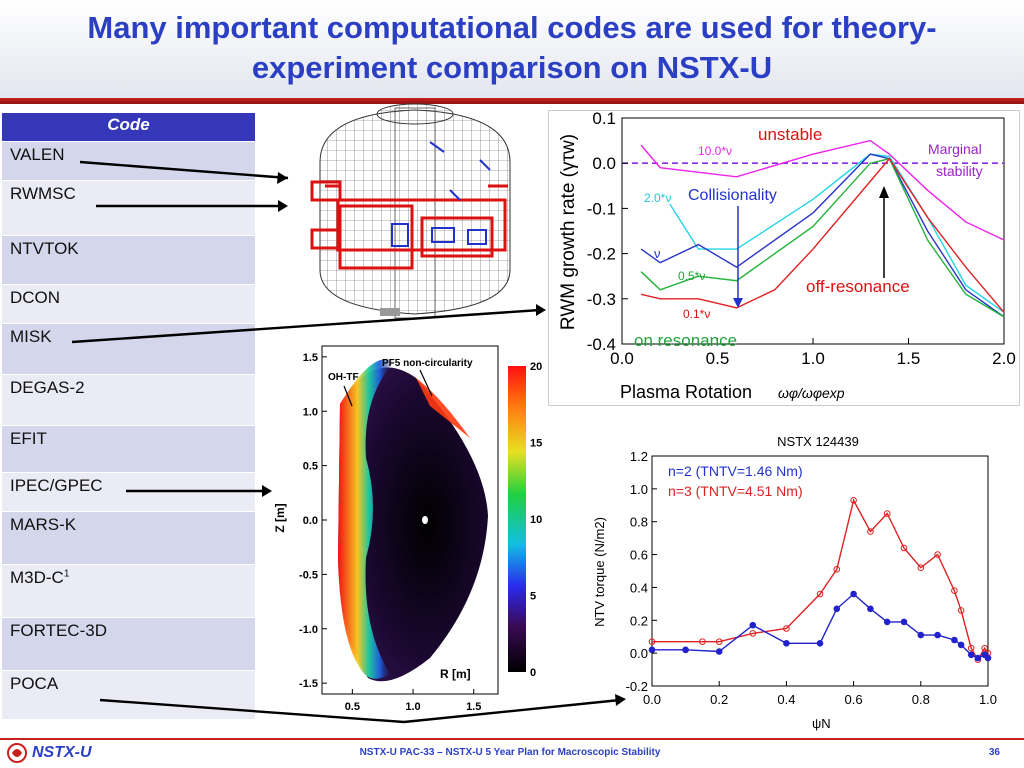 This screenshot has height=768, width=1024. What do you see at coordinates (604, 163) in the screenshot?
I see `rwm-ytick-label: 0.0` at bounding box center [604, 163].